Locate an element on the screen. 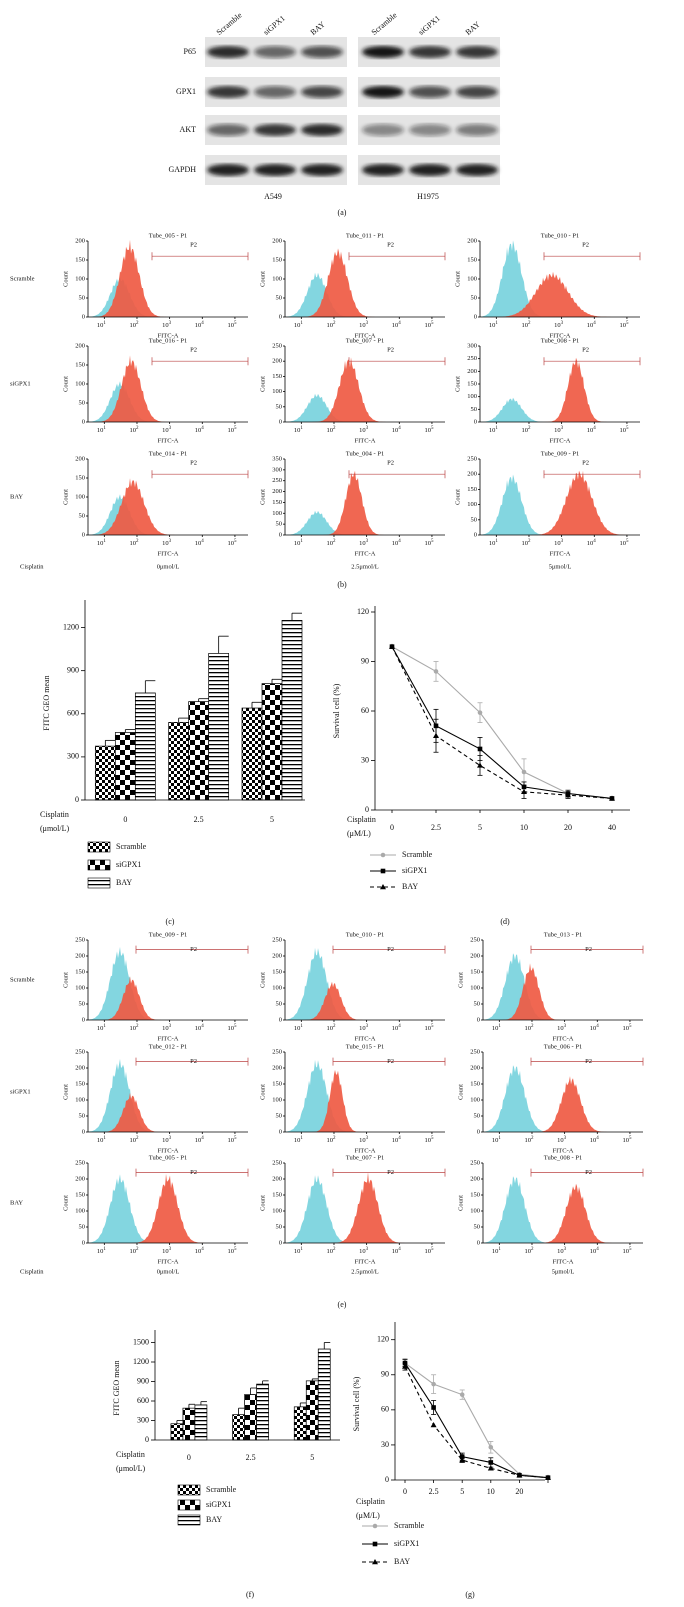 The image size is (684, 1607). log-exponent: 1 is located at coordinates (104, 428).